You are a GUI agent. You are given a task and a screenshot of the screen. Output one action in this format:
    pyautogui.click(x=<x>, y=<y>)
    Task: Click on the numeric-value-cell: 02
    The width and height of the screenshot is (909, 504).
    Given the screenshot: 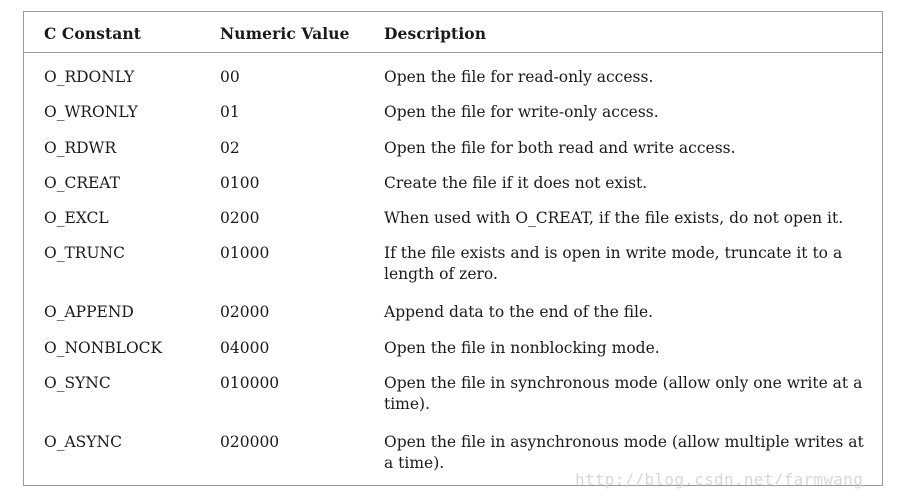 What is the action you would take?
    pyautogui.click(x=230, y=148)
    